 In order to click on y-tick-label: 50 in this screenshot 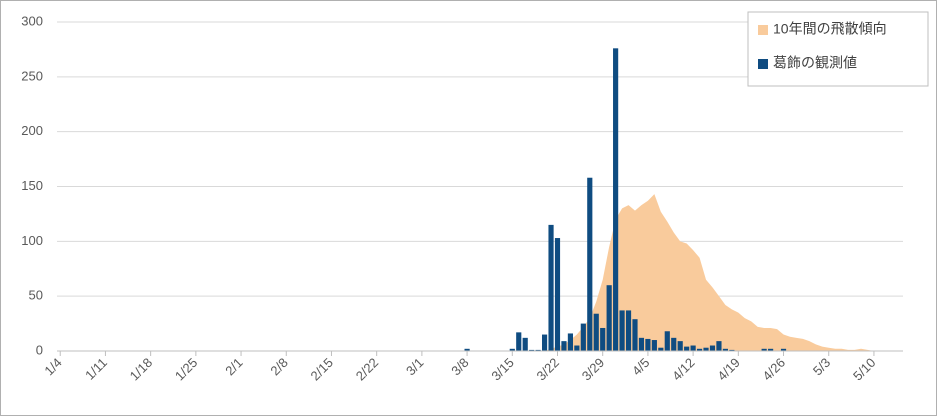, I will do `click(36, 295)`.